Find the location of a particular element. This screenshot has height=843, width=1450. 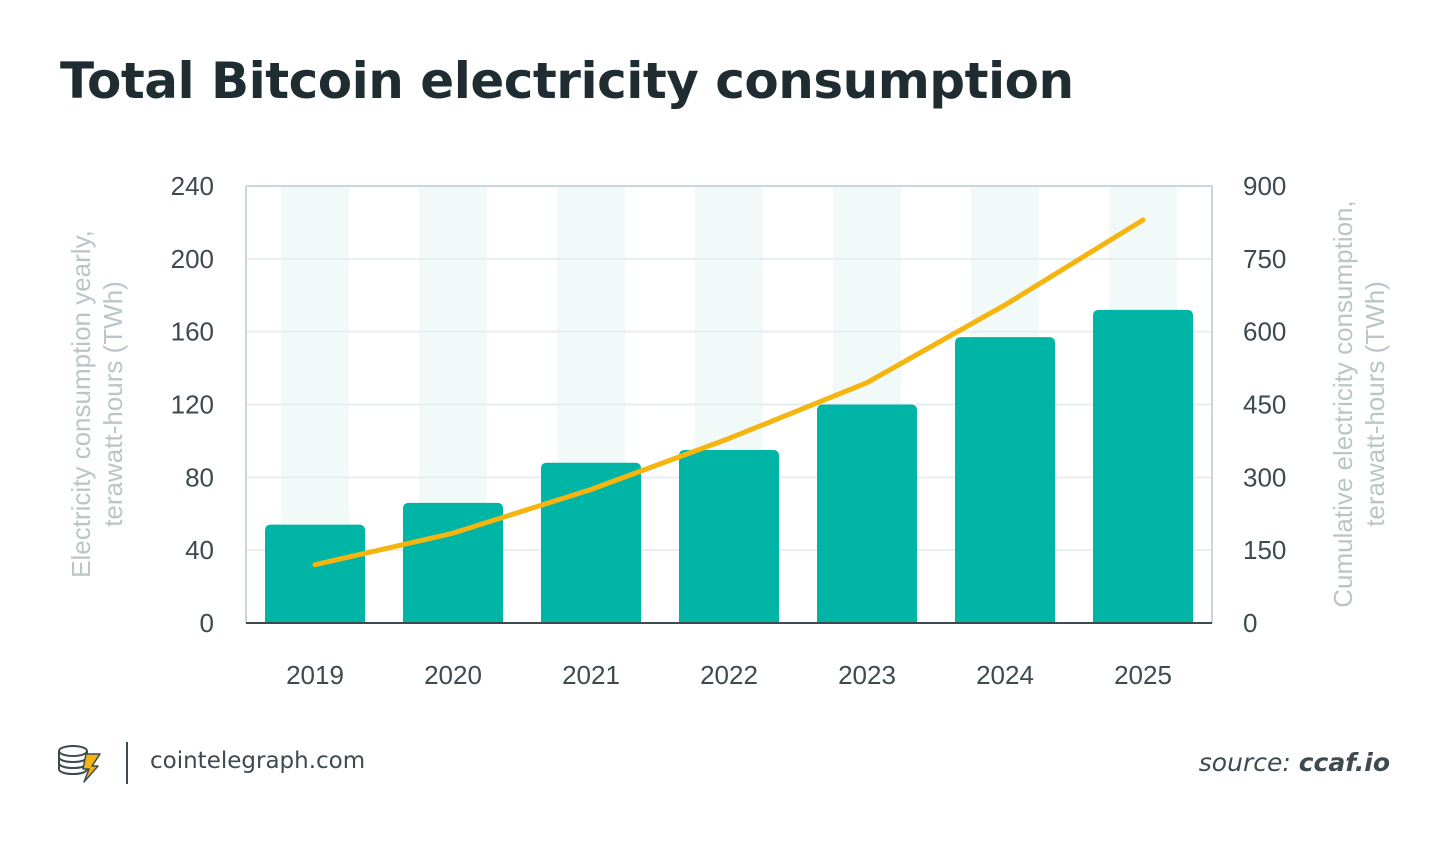

source-label: source: is located at coordinates (1244, 762).